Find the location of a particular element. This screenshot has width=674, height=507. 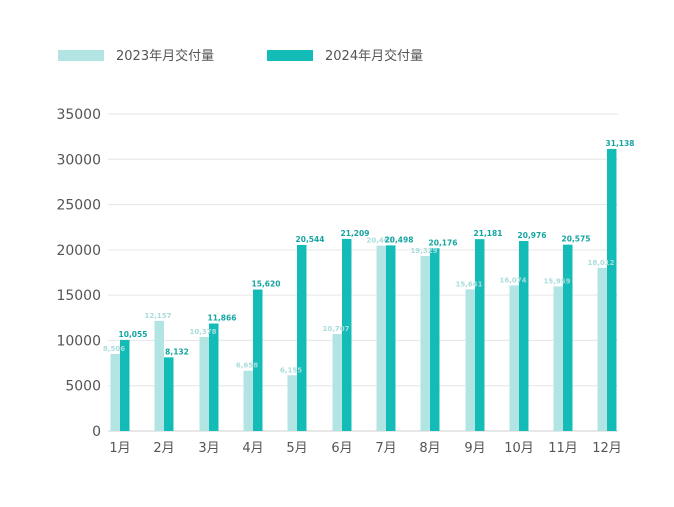

data-label-2024: 31,138 is located at coordinates (620, 143).